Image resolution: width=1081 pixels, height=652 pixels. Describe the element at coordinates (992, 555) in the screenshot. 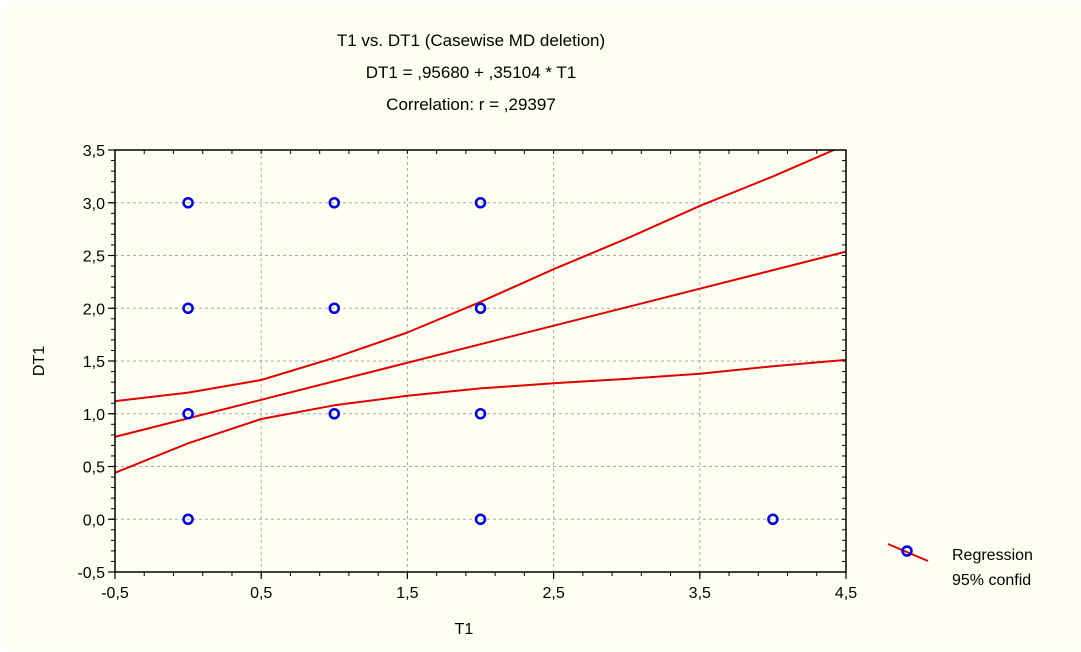

I see `legend-item-regression: Regression` at that location.